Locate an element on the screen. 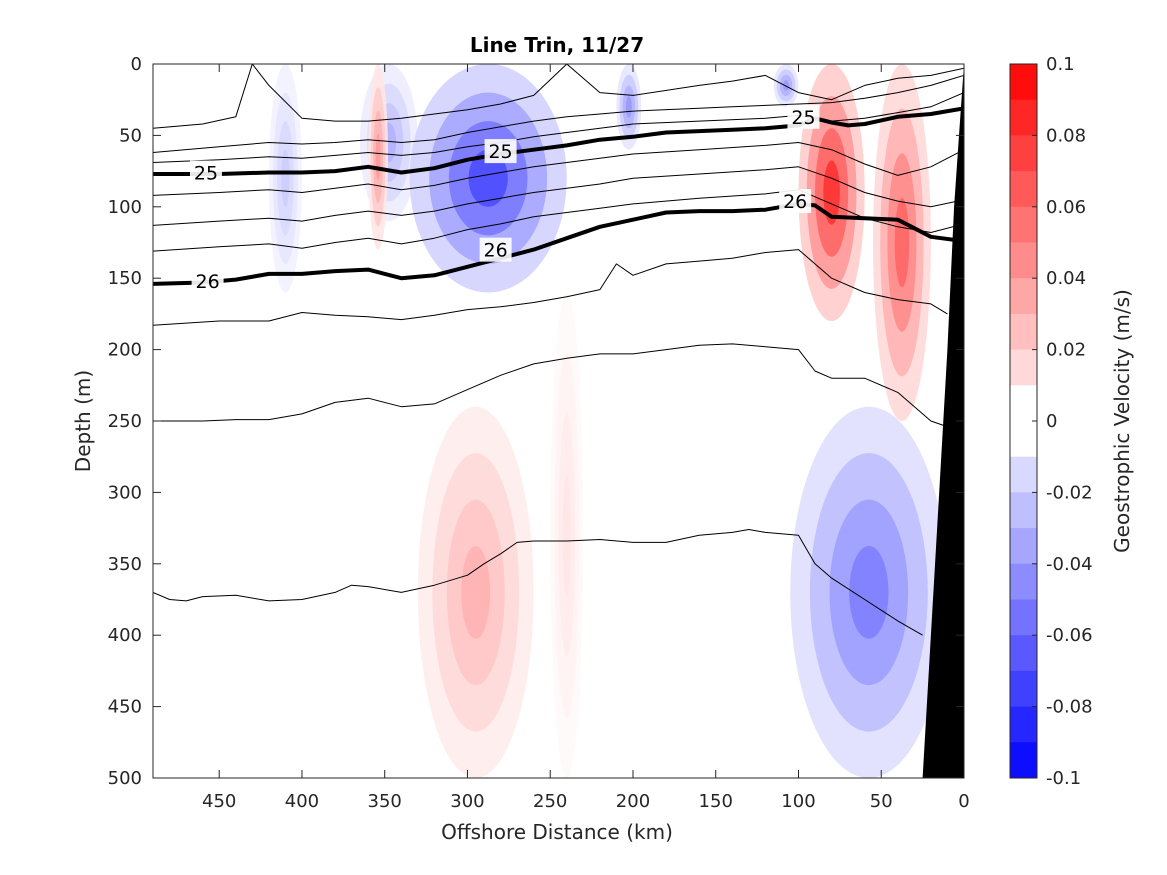 The height and width of the screenshot is (875, 1167). colorbar-tick-label: 0.08 is located at coordinates (1066, 135).